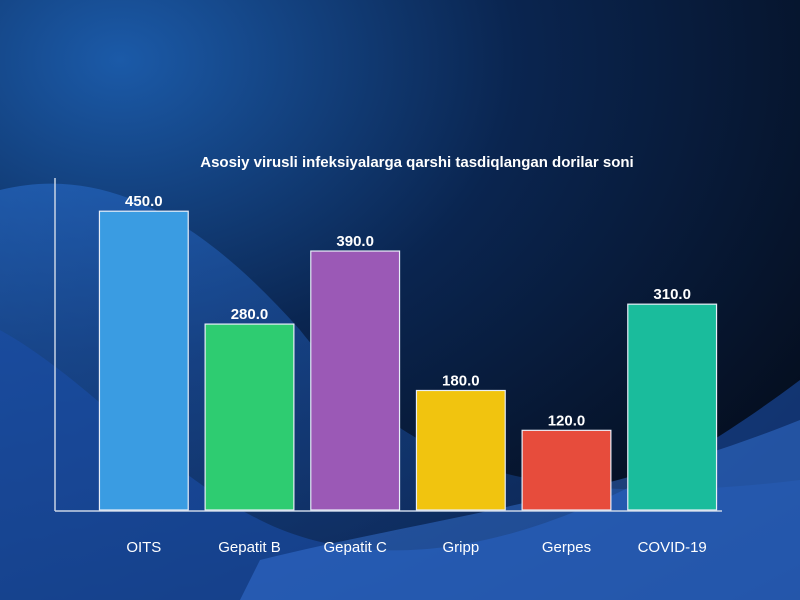 The height and width of the screenshot is (600, 800). What do you see at coordinates (143, 547) in the screenshot?
I see `x-tick-label: OITS` at bounding box center [143, 547].